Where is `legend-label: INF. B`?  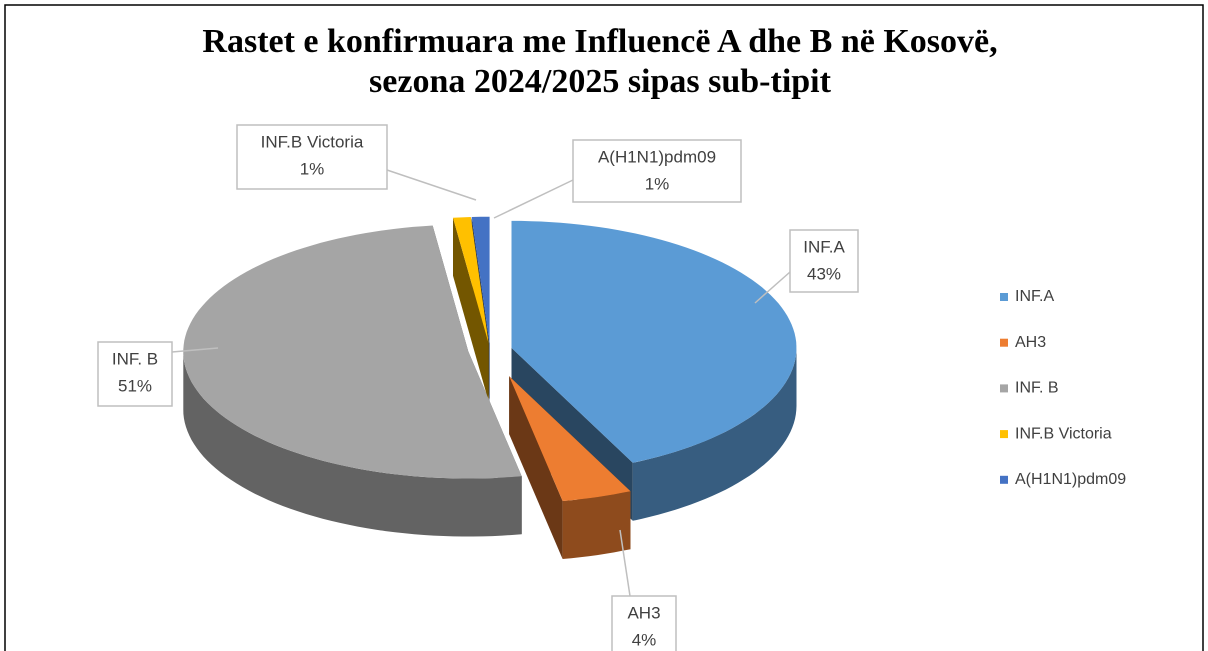
legend-label: INF. B is located at coordinates (1037, 388).